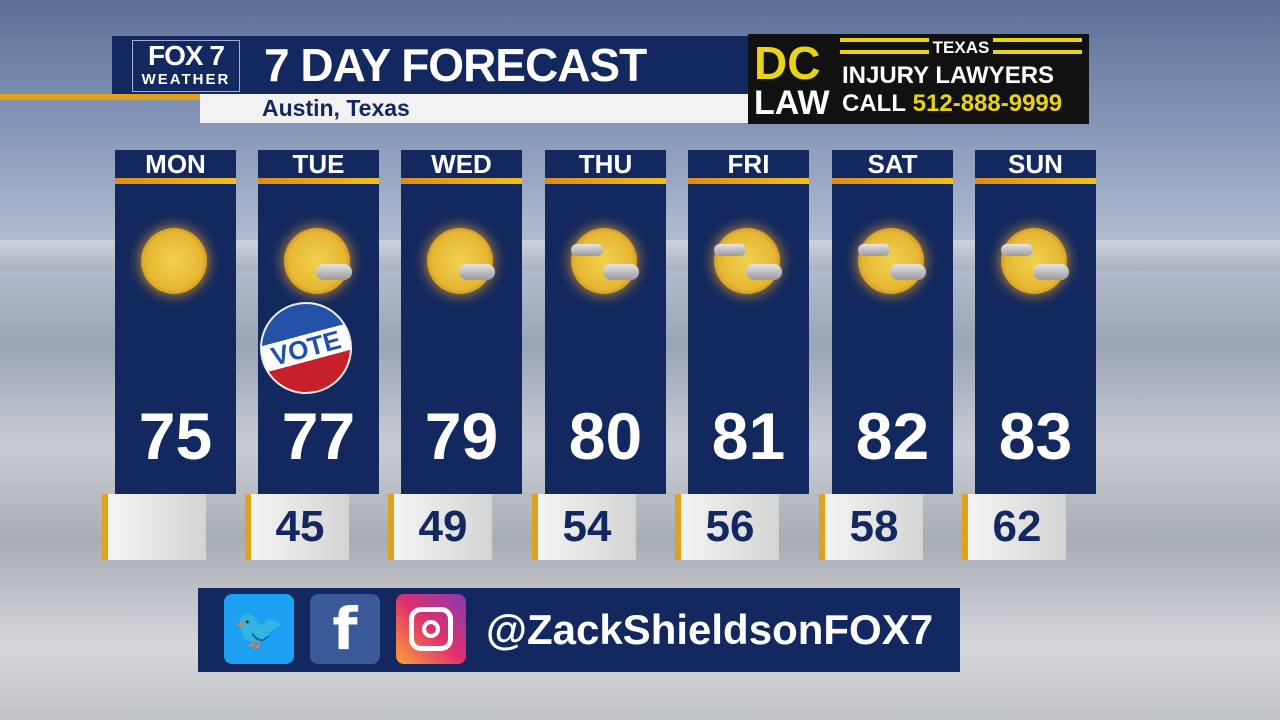  What do you see at coordinates (605, 164) in the screenshot?
I see `day-label: THU` at bounding box center [605, 164].